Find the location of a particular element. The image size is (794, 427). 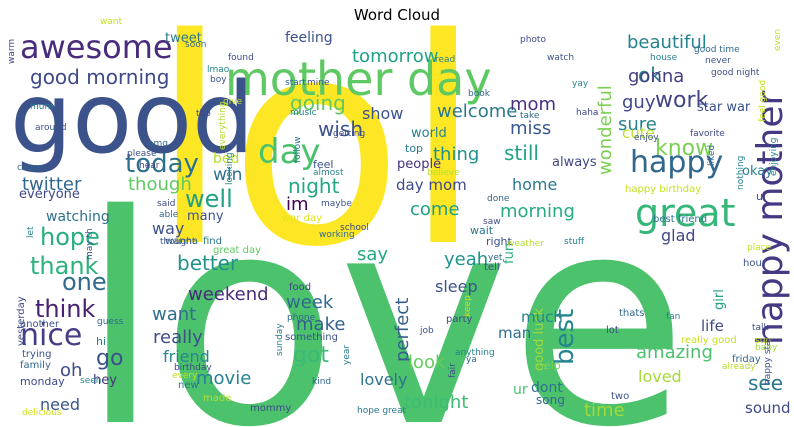

word-going: going is located at coordinates (318, 103).